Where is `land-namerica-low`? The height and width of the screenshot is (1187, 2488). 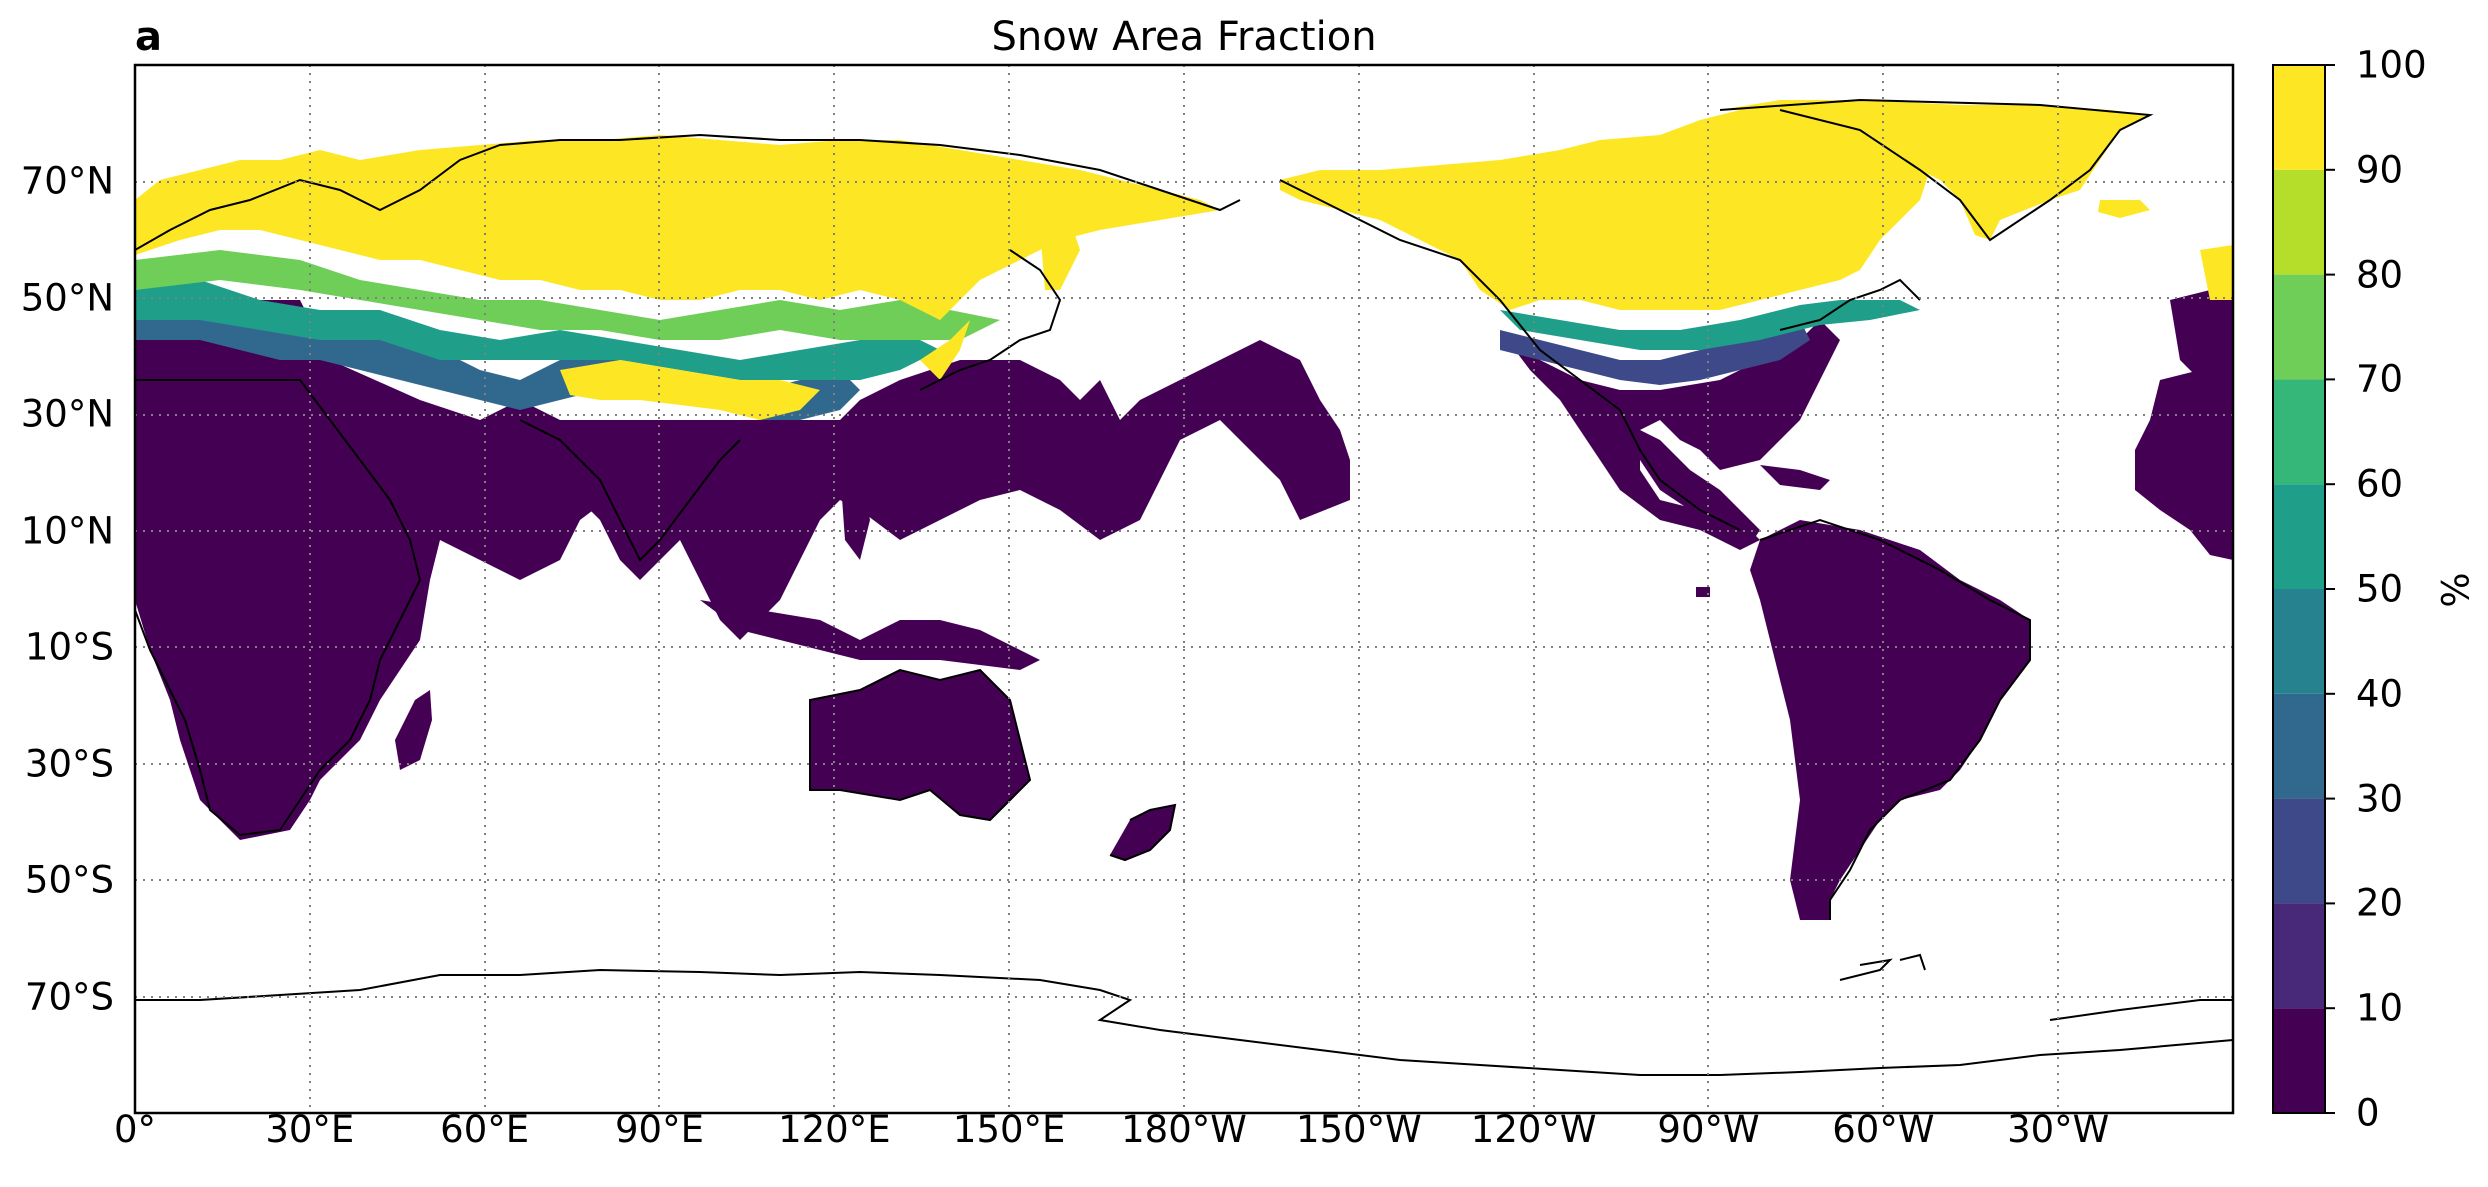 land-namerica-low is located at coordinates (1670, 435).